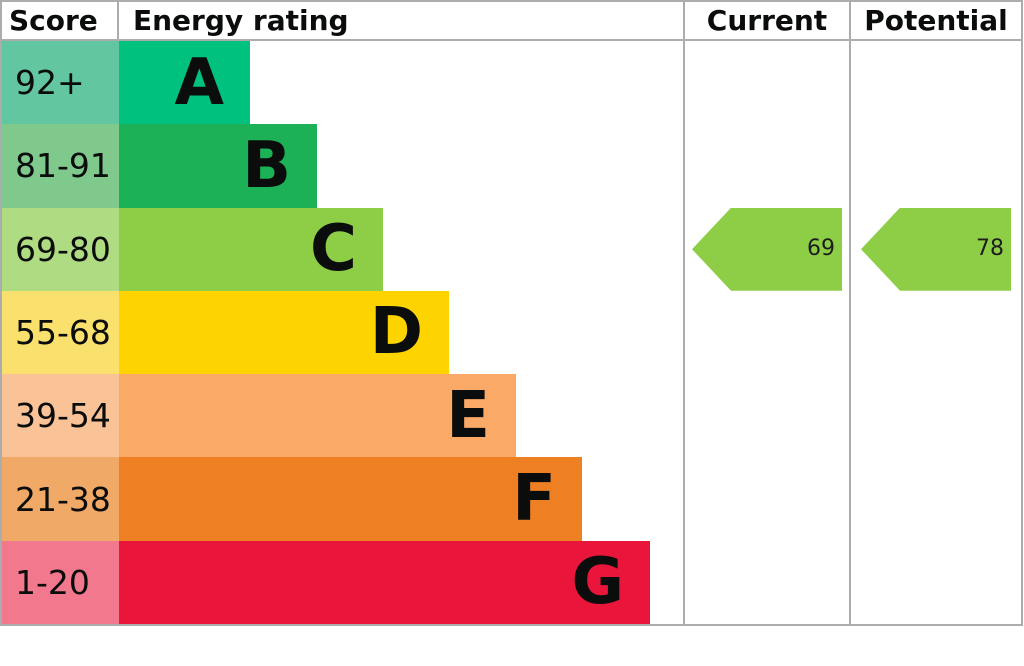  Describe the element at coordinates (60, 332) in the screenshot. I see `score-range-cell: 55-68` at that location.